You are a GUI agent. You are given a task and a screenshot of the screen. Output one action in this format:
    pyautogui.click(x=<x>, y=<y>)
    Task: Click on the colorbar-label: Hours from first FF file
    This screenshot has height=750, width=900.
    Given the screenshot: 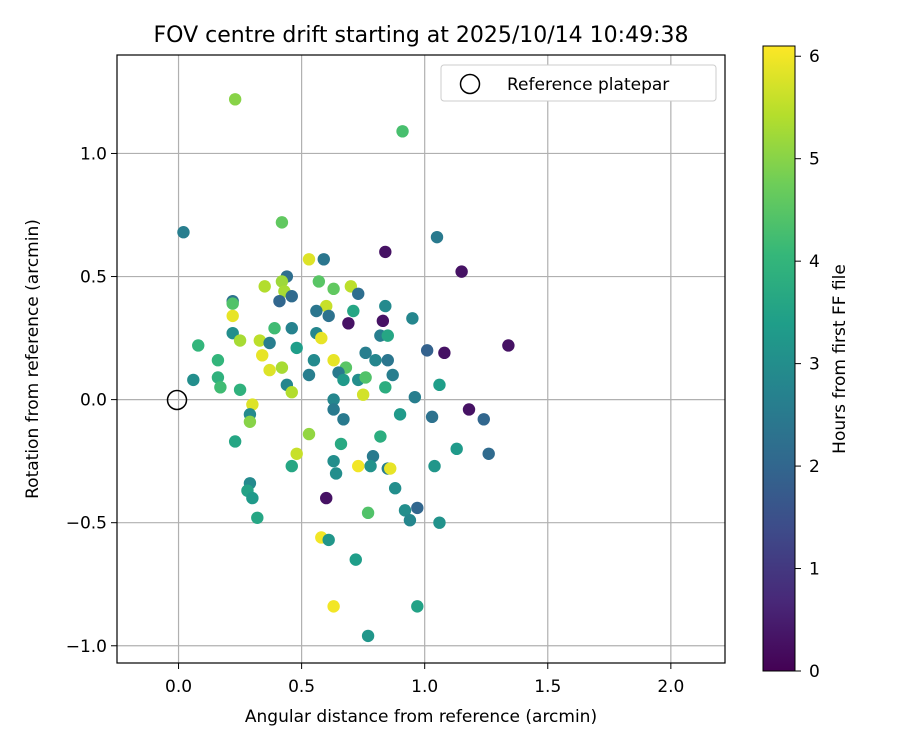 What is the action you would take?
    pyautogui.click(x=840, y=359)
    